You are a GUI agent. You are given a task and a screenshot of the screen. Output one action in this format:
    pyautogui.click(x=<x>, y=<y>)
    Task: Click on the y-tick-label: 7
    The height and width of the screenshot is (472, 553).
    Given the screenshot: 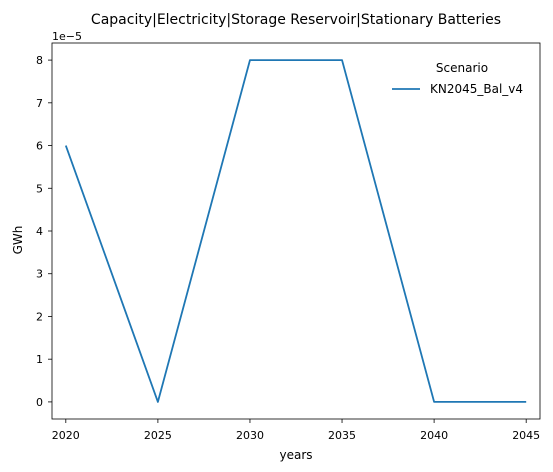 What is the action you would take?
    pyautogui.click(x=39, y=103)
    